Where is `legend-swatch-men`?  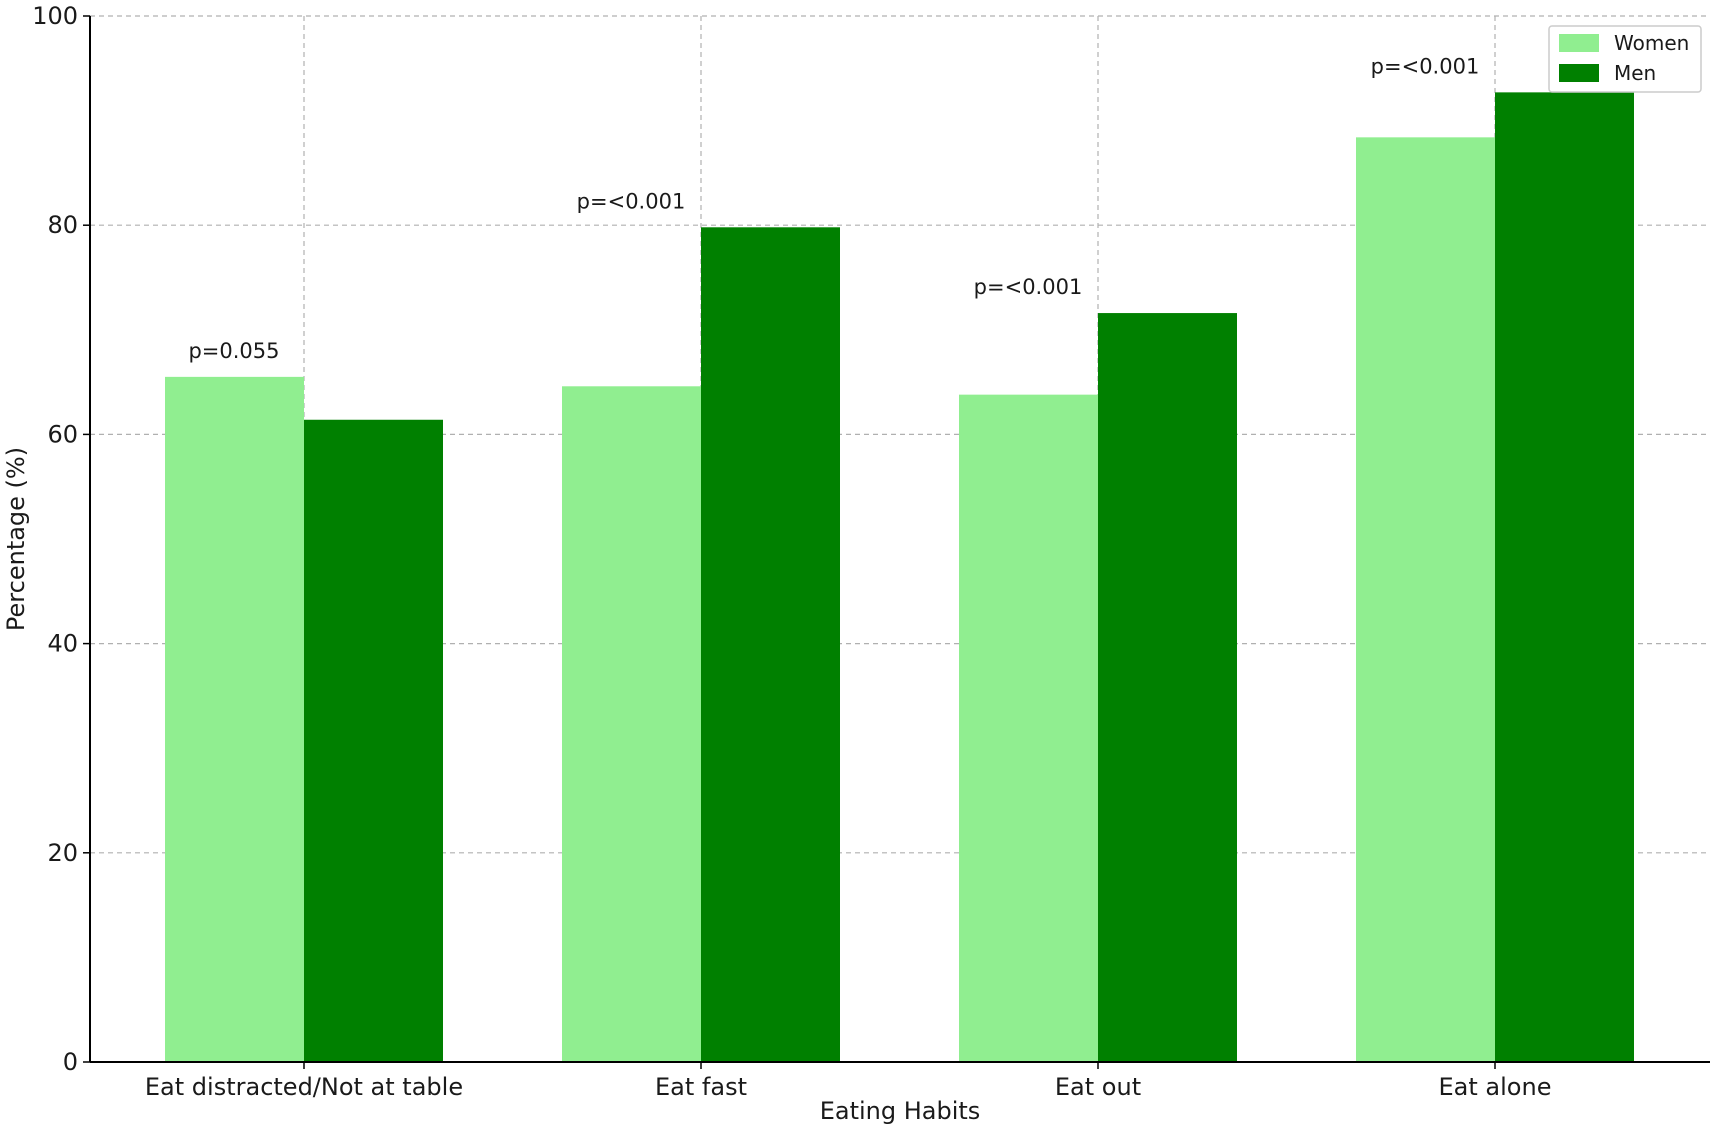 legend-swatch-men is located at coordinates (1579, 73).